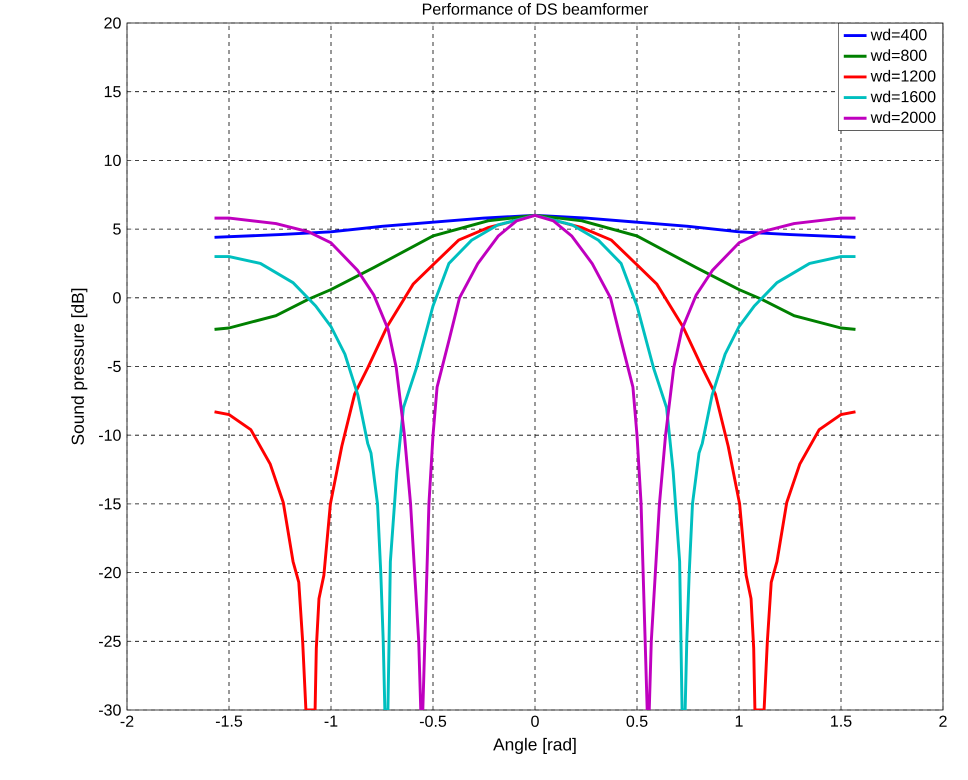  What do you see at coordinates (898, 55) in the screenshot?
I see `legend-label: wd=800` at bounding box center [898, 55].